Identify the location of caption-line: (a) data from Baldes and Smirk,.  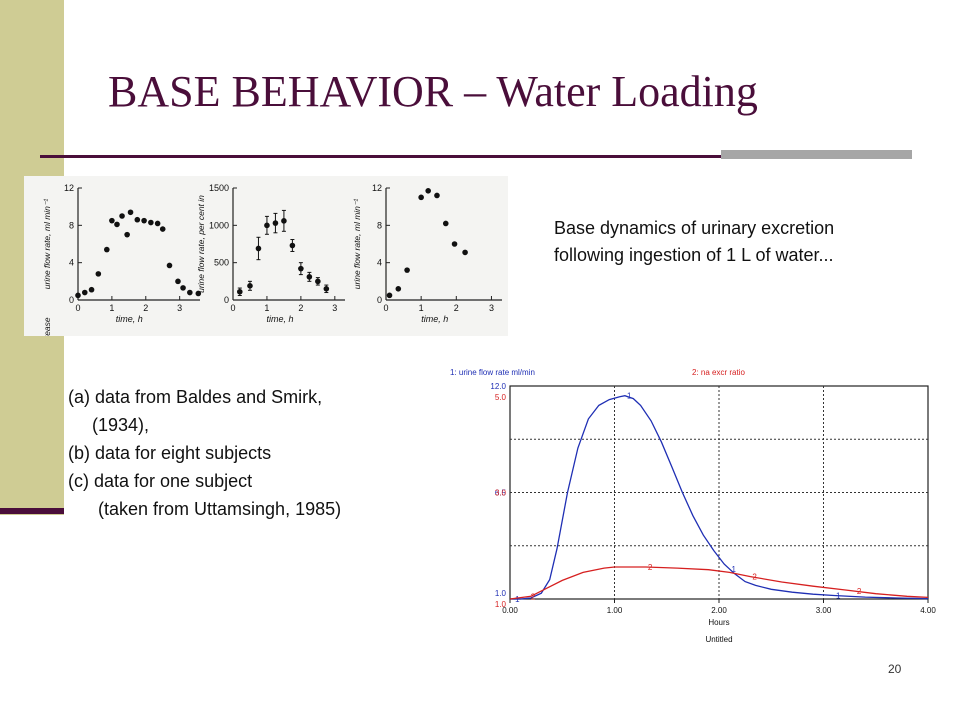
(195, 397).